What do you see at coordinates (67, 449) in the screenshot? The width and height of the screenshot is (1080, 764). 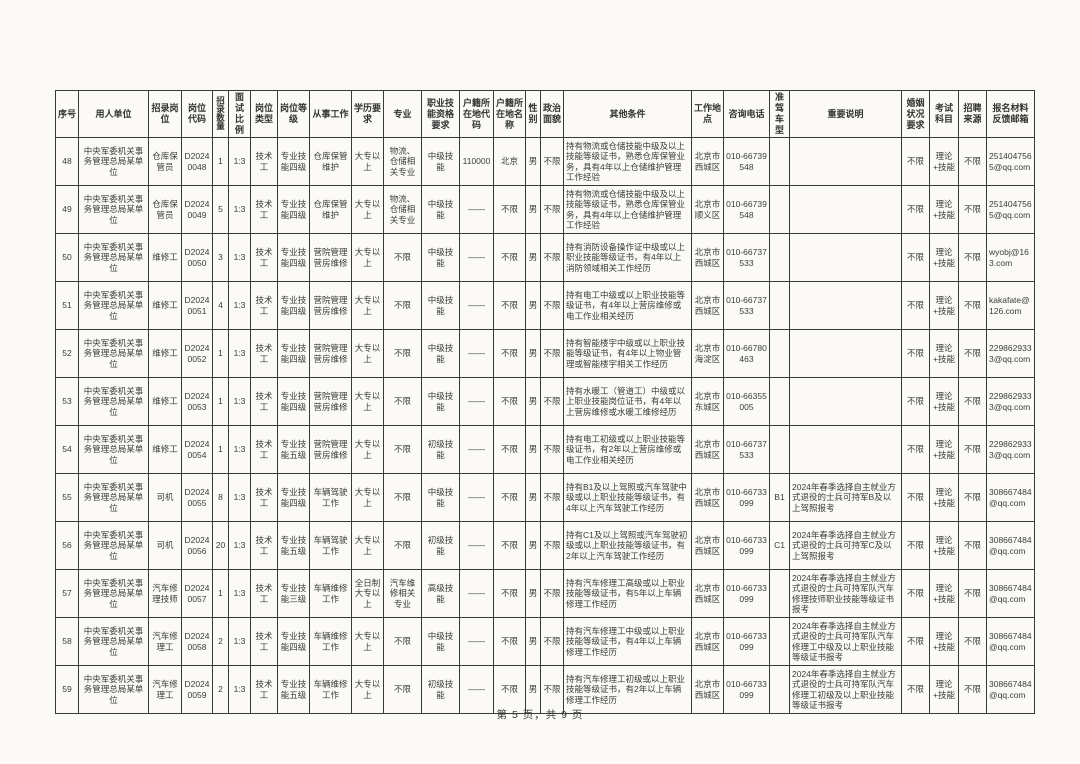 I see `table-cell: 54` at bounding box center [67, 449].